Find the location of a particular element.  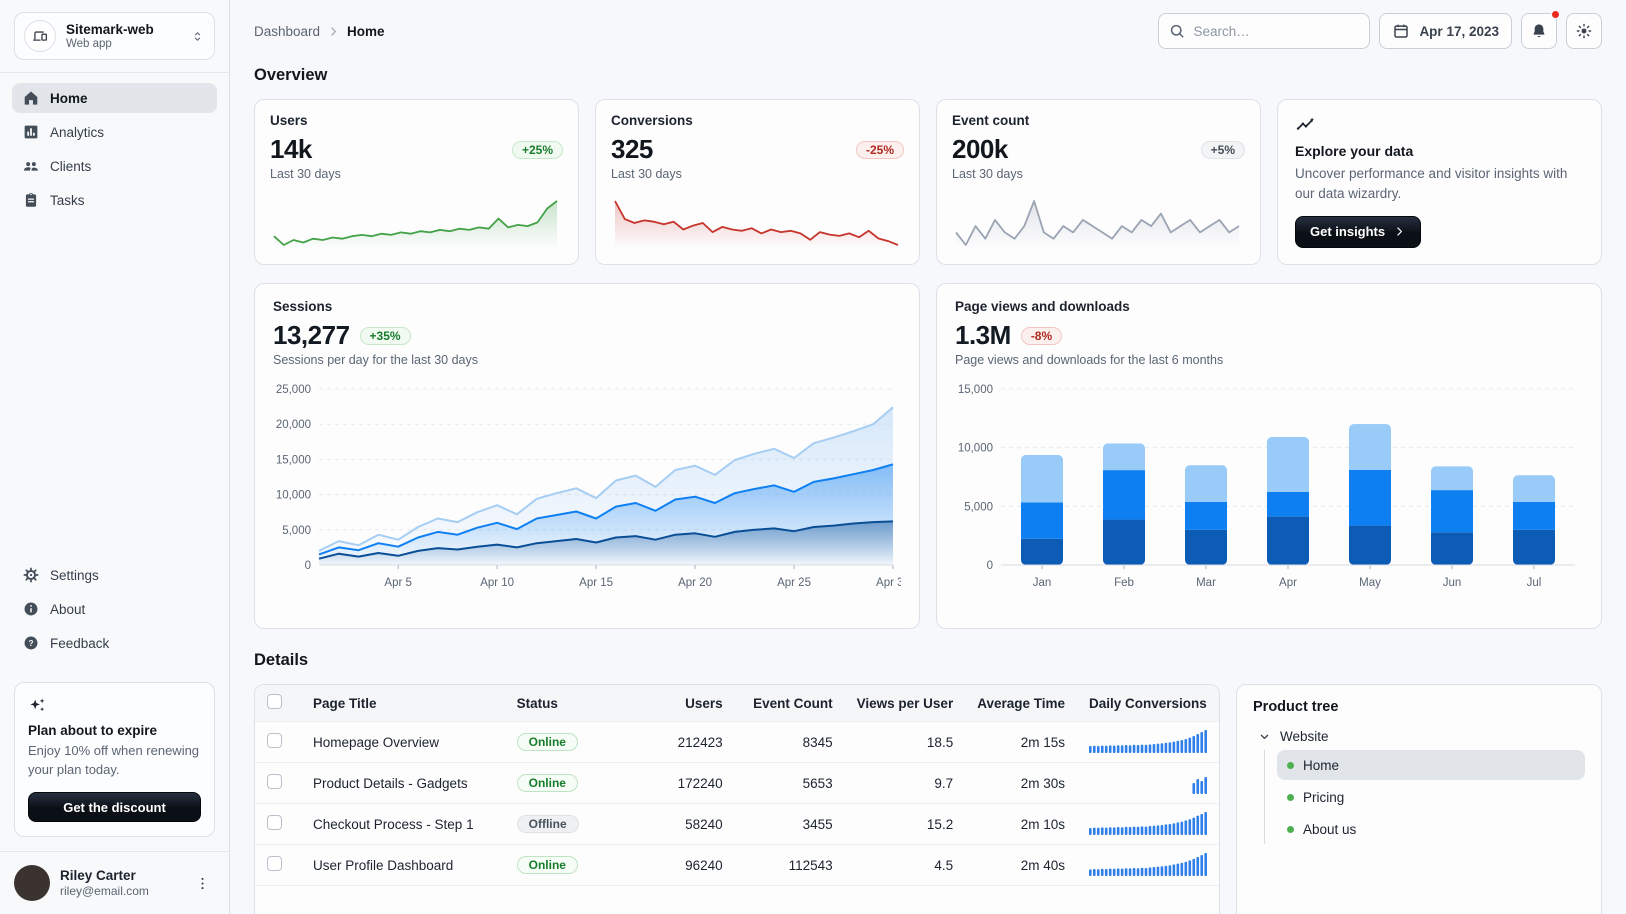

details-title: Details is located at coordinates (281, 660).